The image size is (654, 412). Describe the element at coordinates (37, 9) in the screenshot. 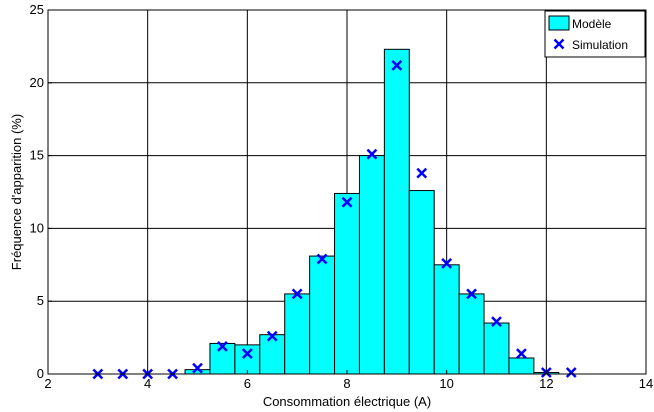

I see `y-tick-label: 25` at that location.